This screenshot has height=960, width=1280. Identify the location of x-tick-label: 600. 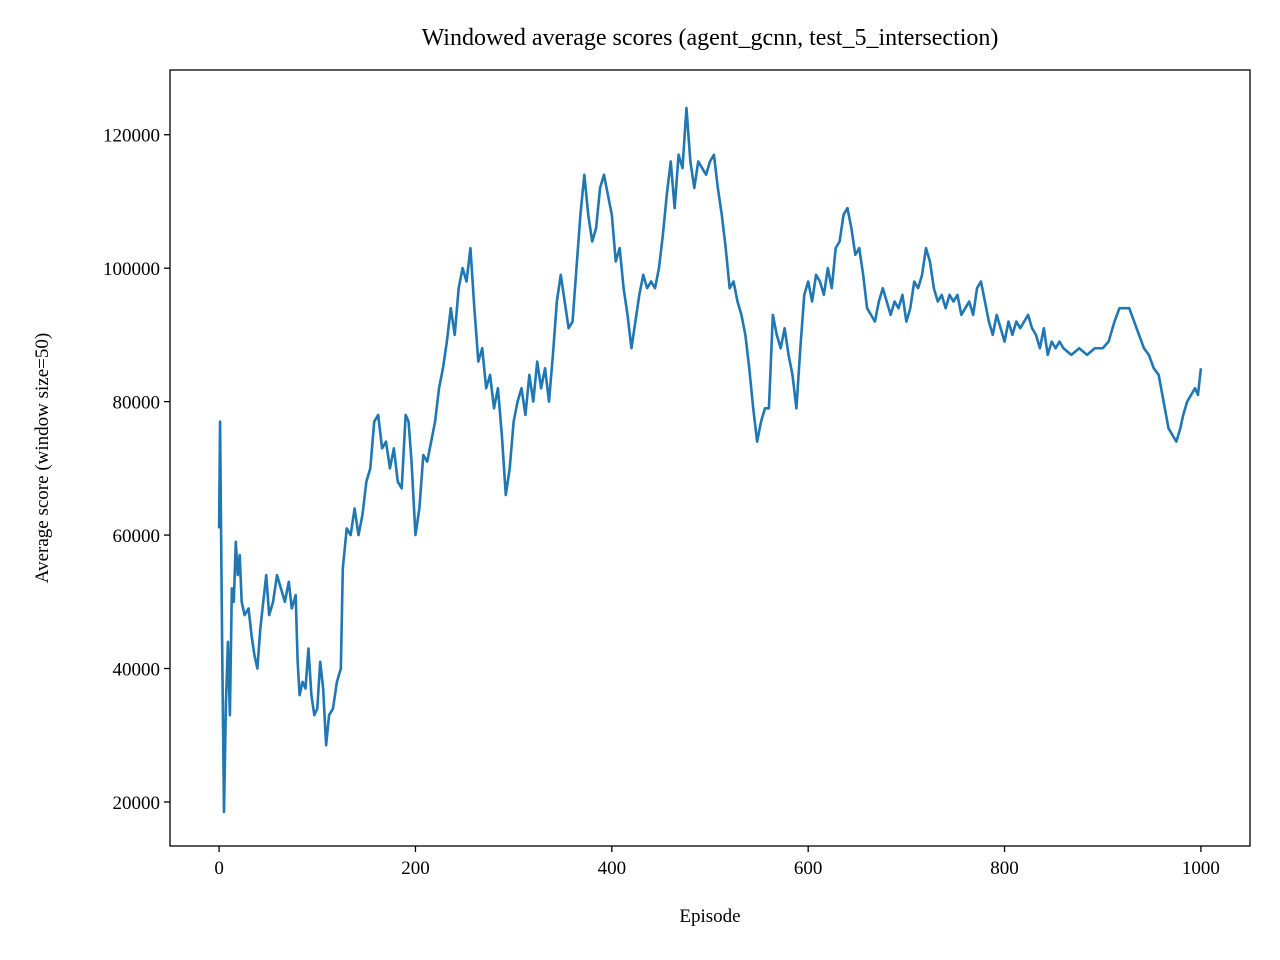
(808, 868).